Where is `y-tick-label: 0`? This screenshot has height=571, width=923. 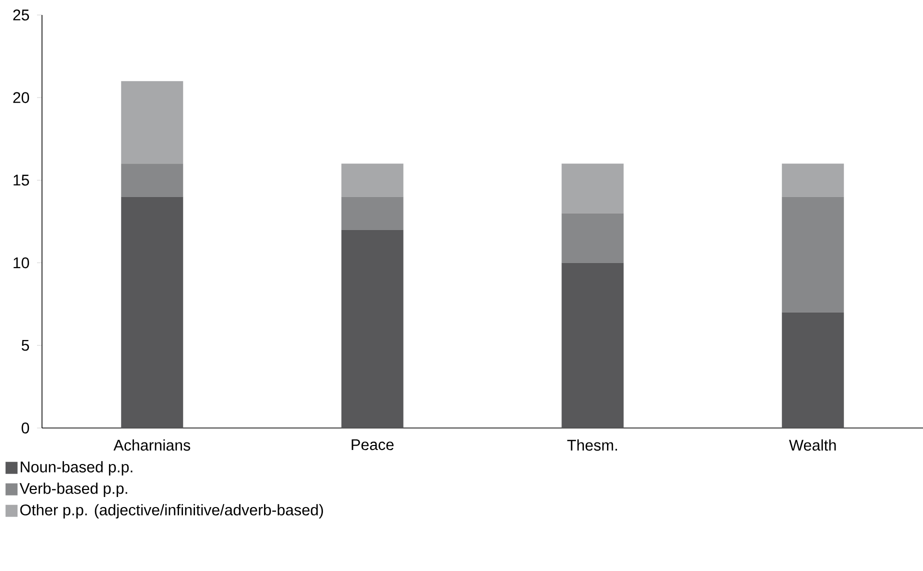
y-tick-label: 0 is located at coordinates (26, 428).